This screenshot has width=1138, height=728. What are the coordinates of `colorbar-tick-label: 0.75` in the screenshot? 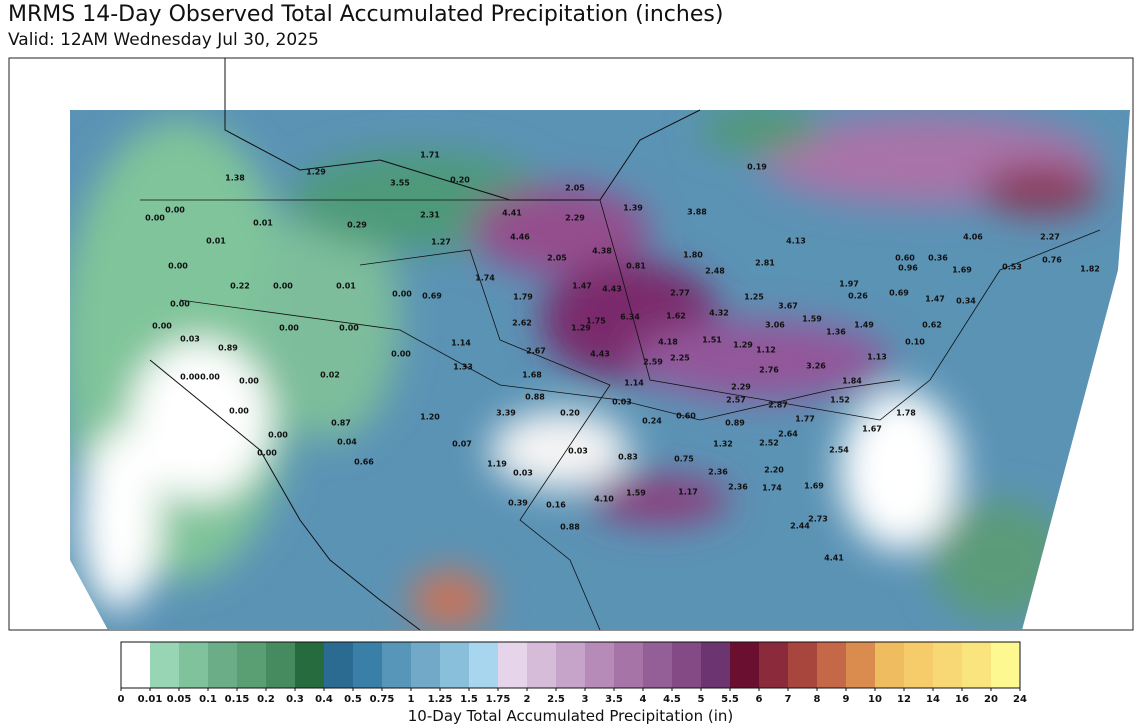 It's located at (382, 699).